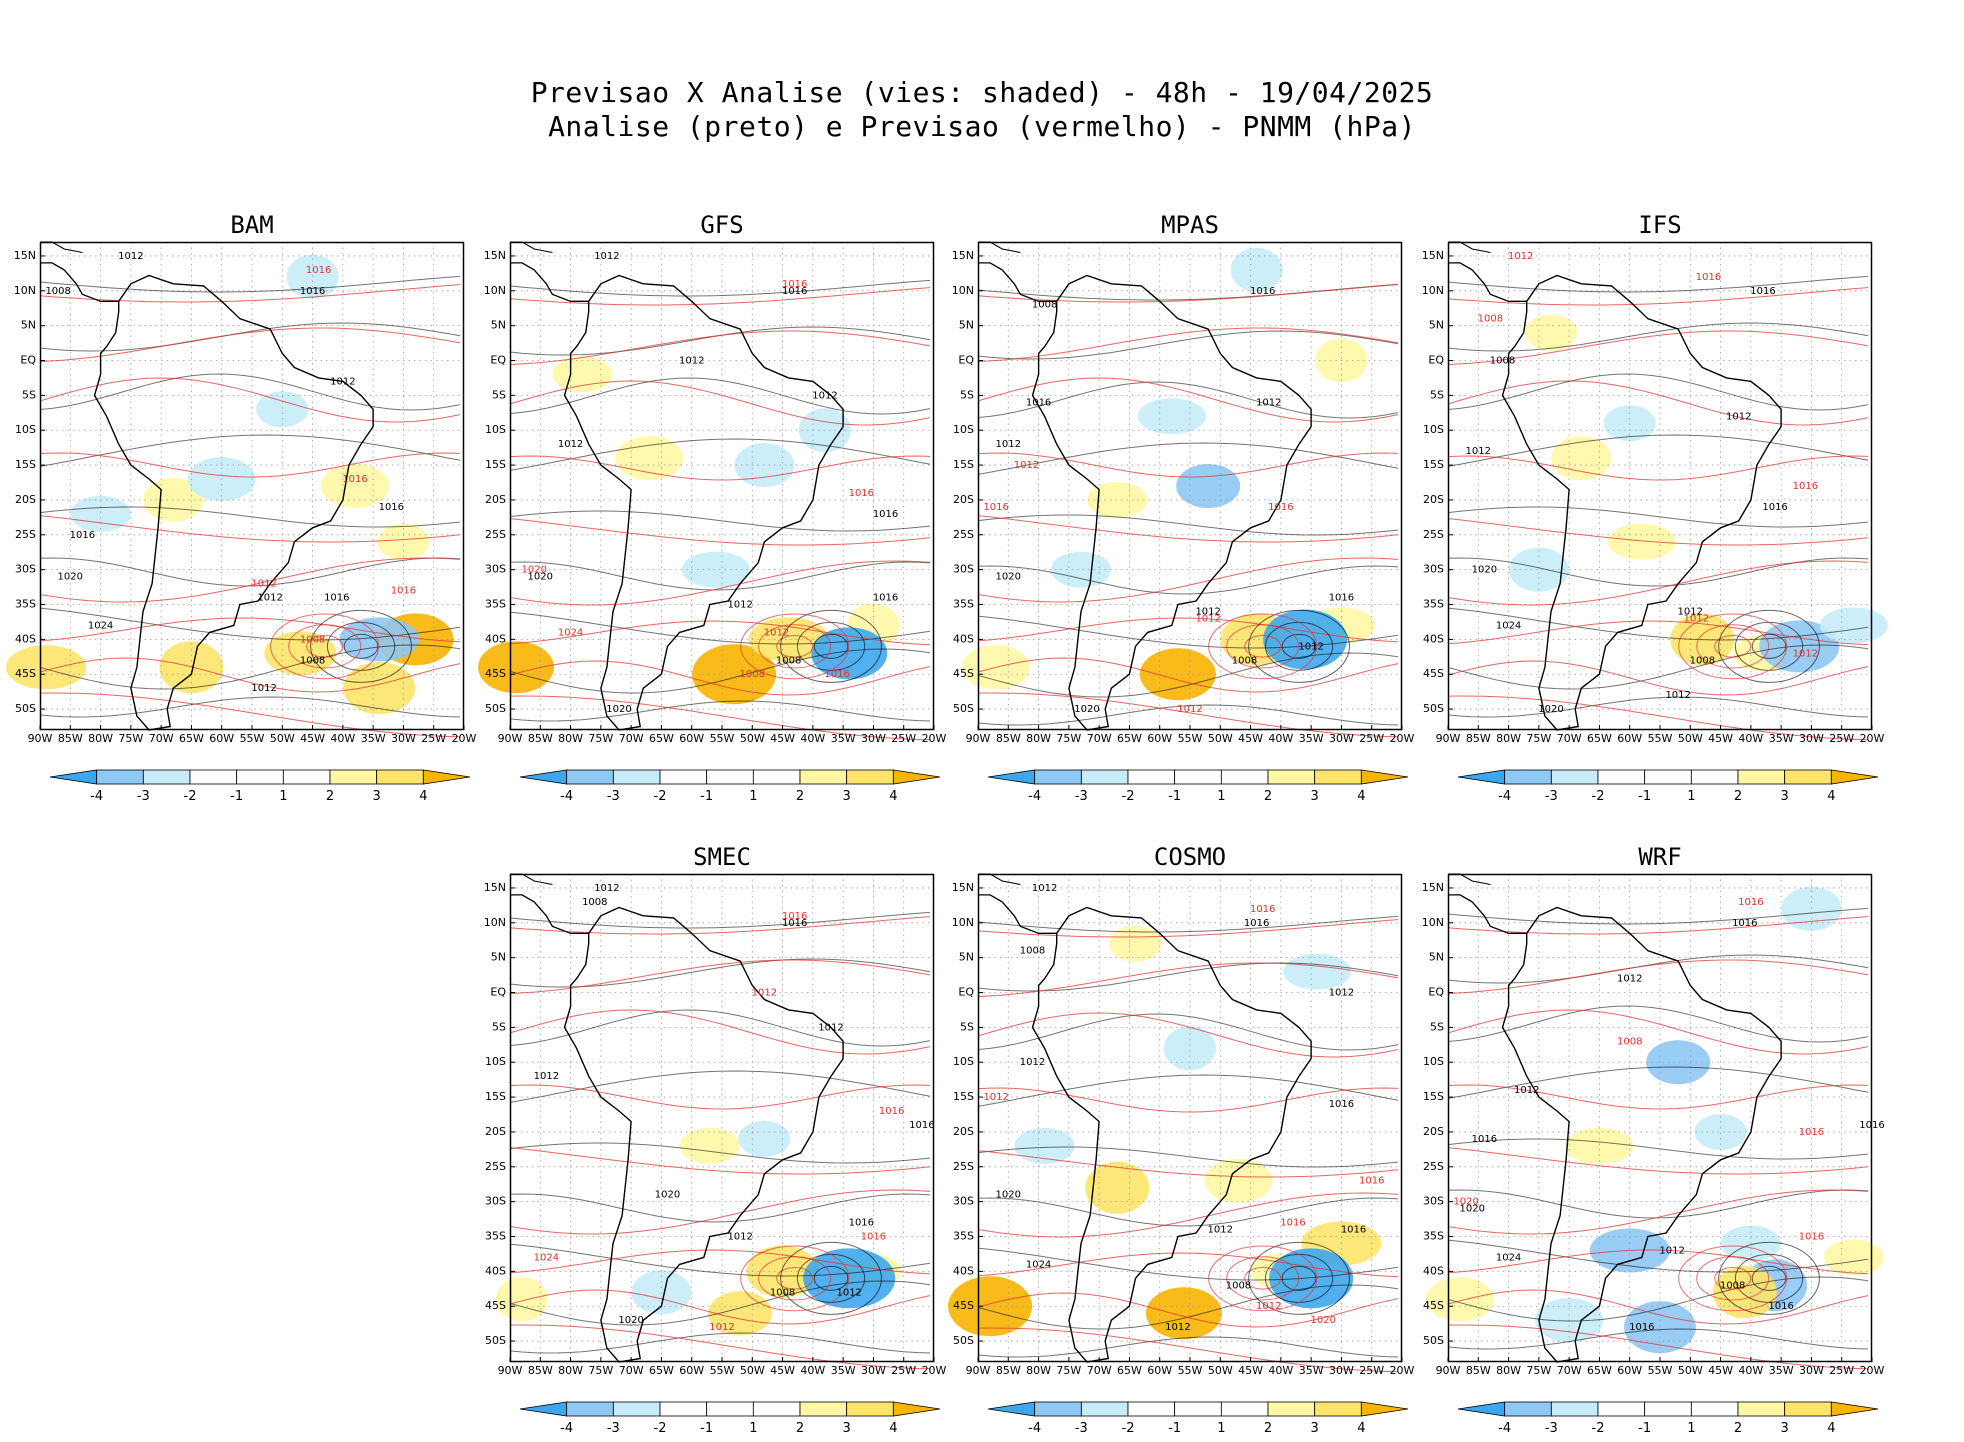  Describe the element at coordinates (566, 1428) in the screenshot. I see `colorbar-label: -4` at that location.